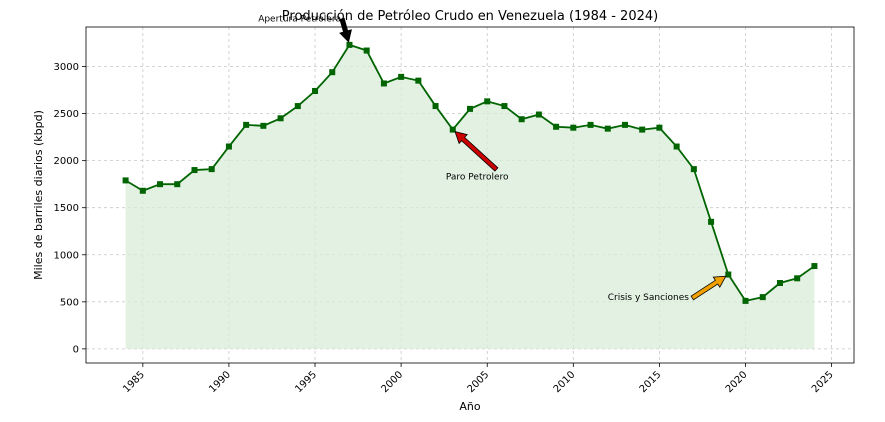 Image resolution: width=885 pixels, height=422 pixels. What do you see at coordinates (538, 114) in the screenshot?
I see `data-point-2008` at bounding box center [538, 114].